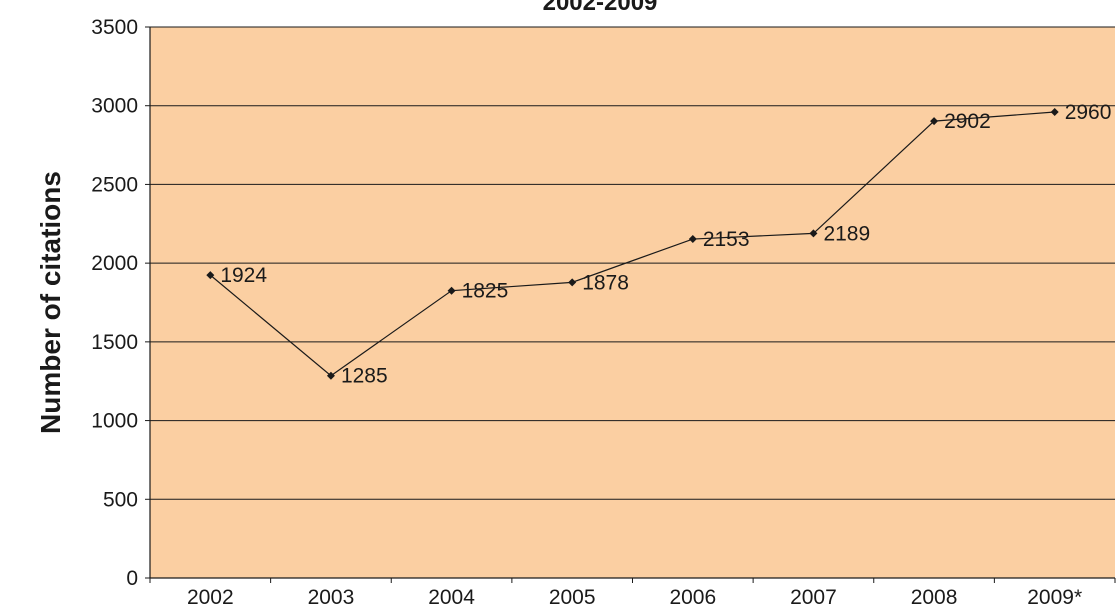 The height and width of the screenshot is (607, 1116). Describe the element at coordinates (572, 596) in the screenshot. I see `x-tick-label: 2005` at that location.